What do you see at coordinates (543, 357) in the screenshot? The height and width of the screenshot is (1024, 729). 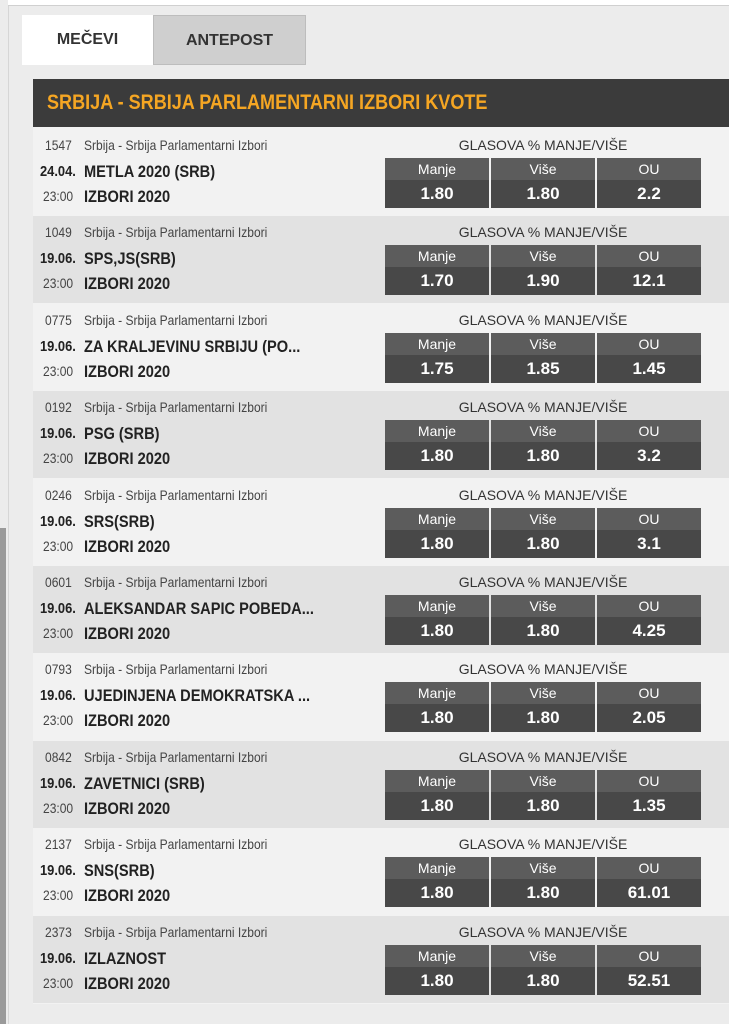 I see `odds-button: Više 1.85` at bounding box center [543, 357].